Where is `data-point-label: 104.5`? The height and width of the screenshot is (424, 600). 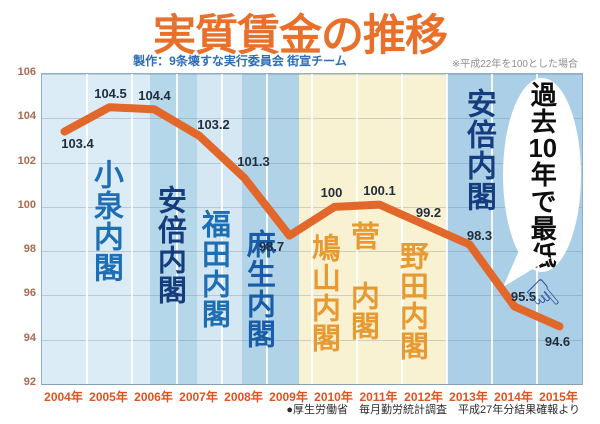 data-point-label: 104.5 is located at coordinates (110, 94).